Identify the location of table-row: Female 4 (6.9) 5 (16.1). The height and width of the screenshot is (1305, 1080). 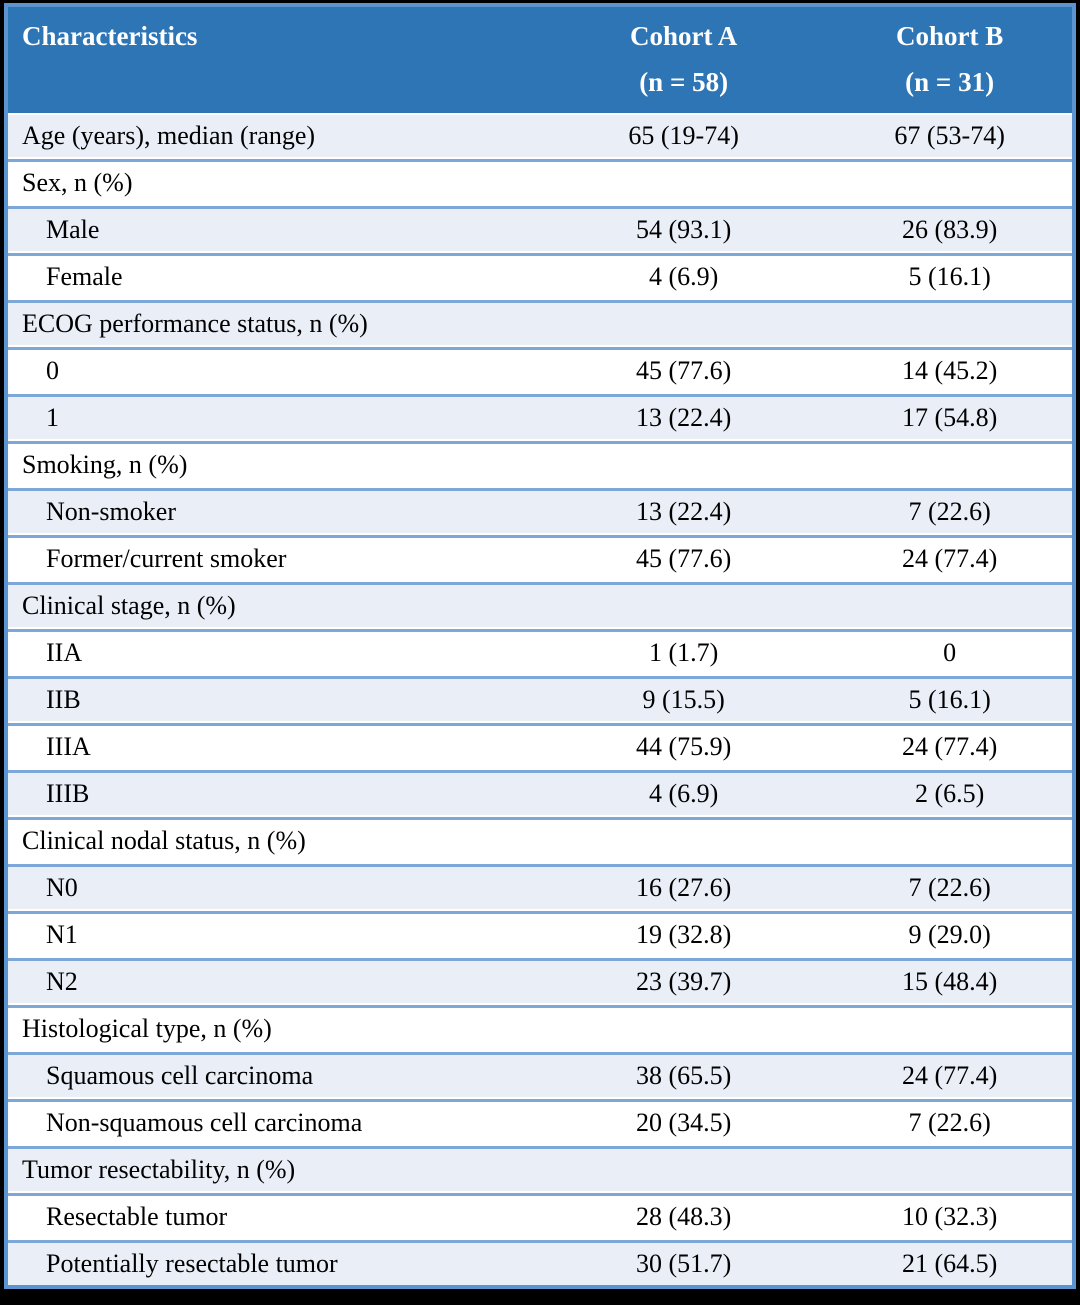
(540, 275).